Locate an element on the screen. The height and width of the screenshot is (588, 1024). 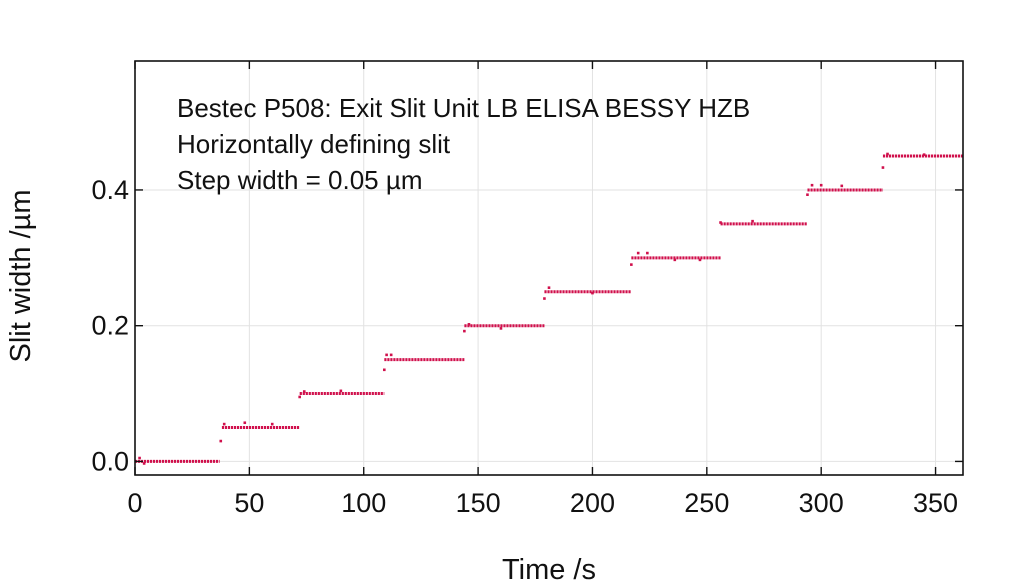
x-tick-label: 150 is located at coordinates (478, 503).